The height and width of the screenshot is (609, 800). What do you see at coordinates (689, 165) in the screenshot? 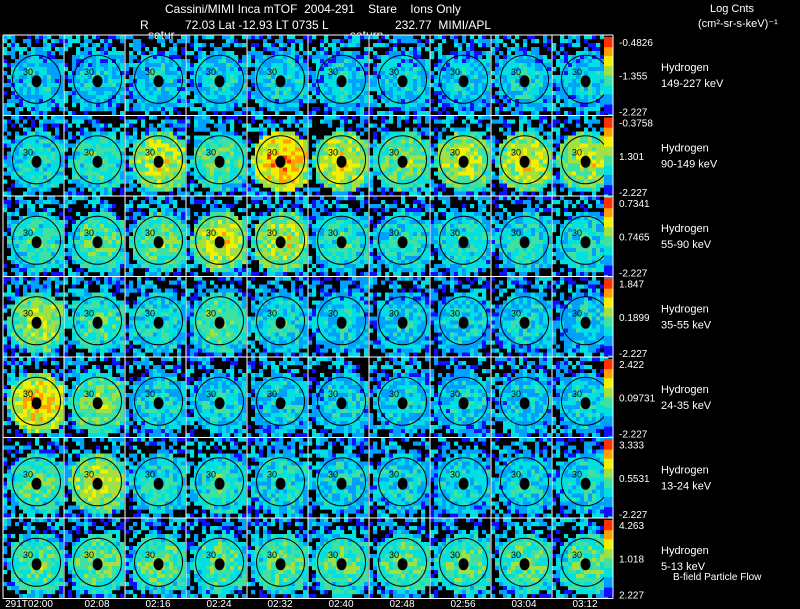
I see `energy-label: 90-149 keV` at bounding box center [689, 165].